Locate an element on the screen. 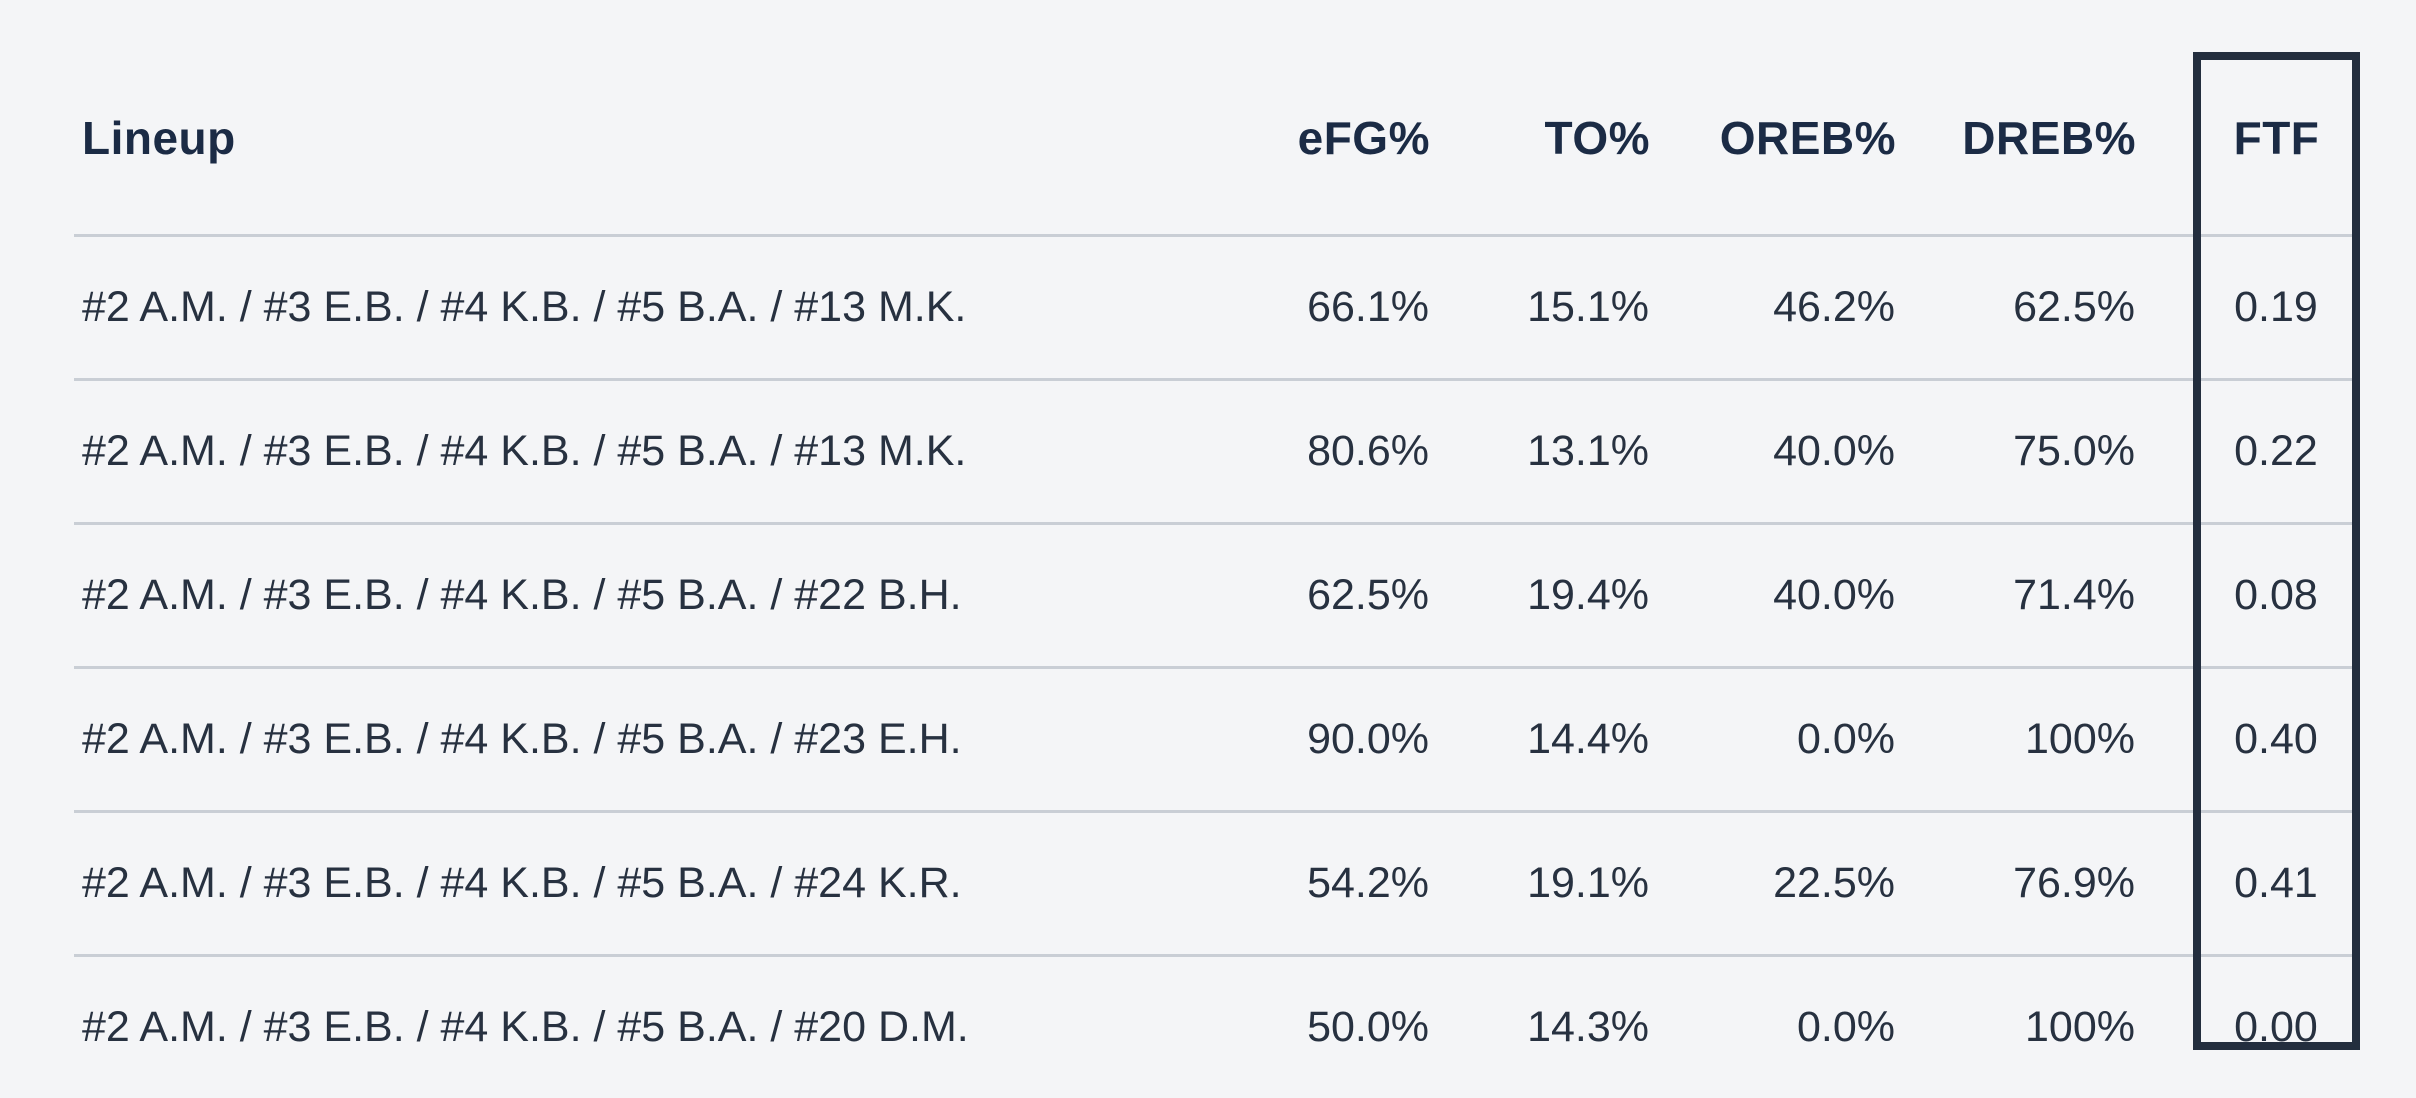  efg-cell: 50.0% is located at coordinates (1320, 1027).